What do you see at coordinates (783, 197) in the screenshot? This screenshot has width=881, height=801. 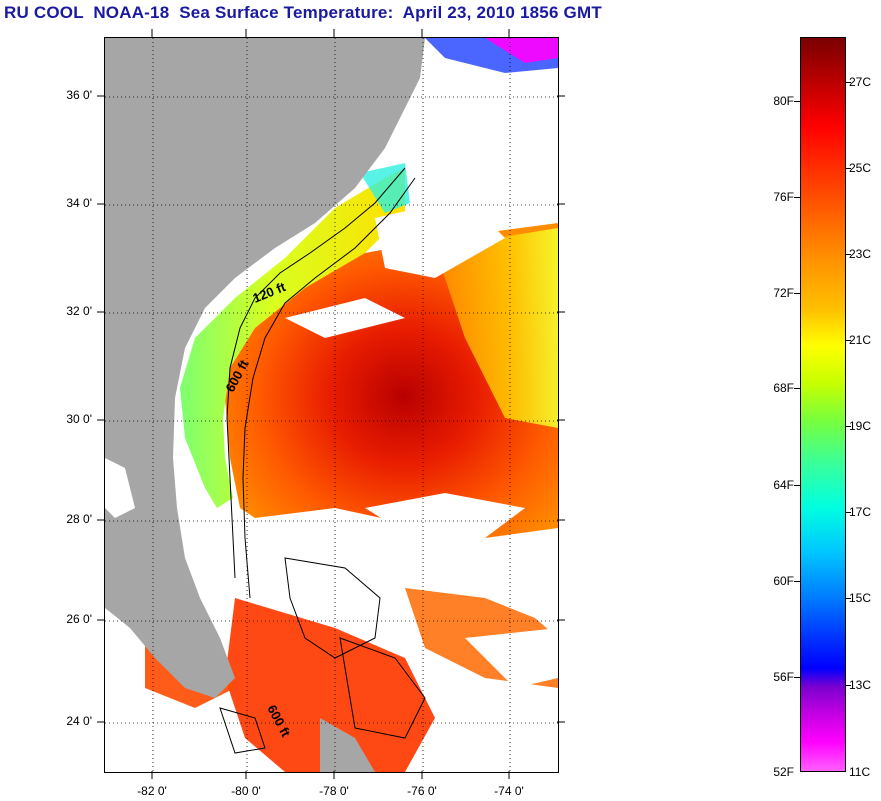 I see `colorbar-f-label: 76F` at bounding box center [783, 197].